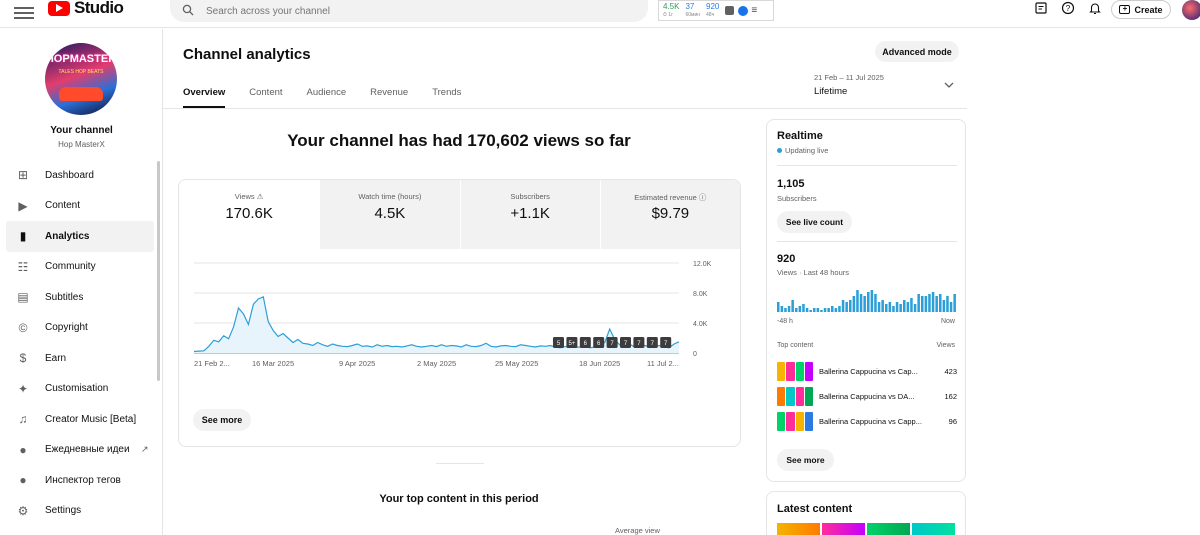  I want to click on stats-extension: 4.5K ⏱ 1г 37 60мин 920 48ч ≡, so click(716, 10).